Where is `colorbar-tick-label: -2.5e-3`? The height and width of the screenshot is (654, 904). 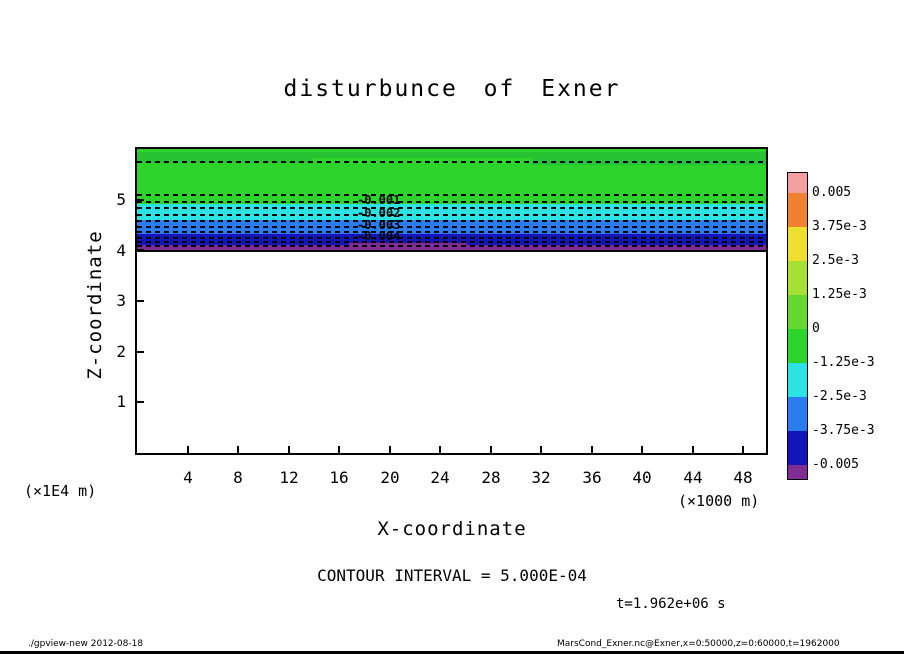
colorbar-tick-label: -2.5e-3 is located at coordinates (839, 396).